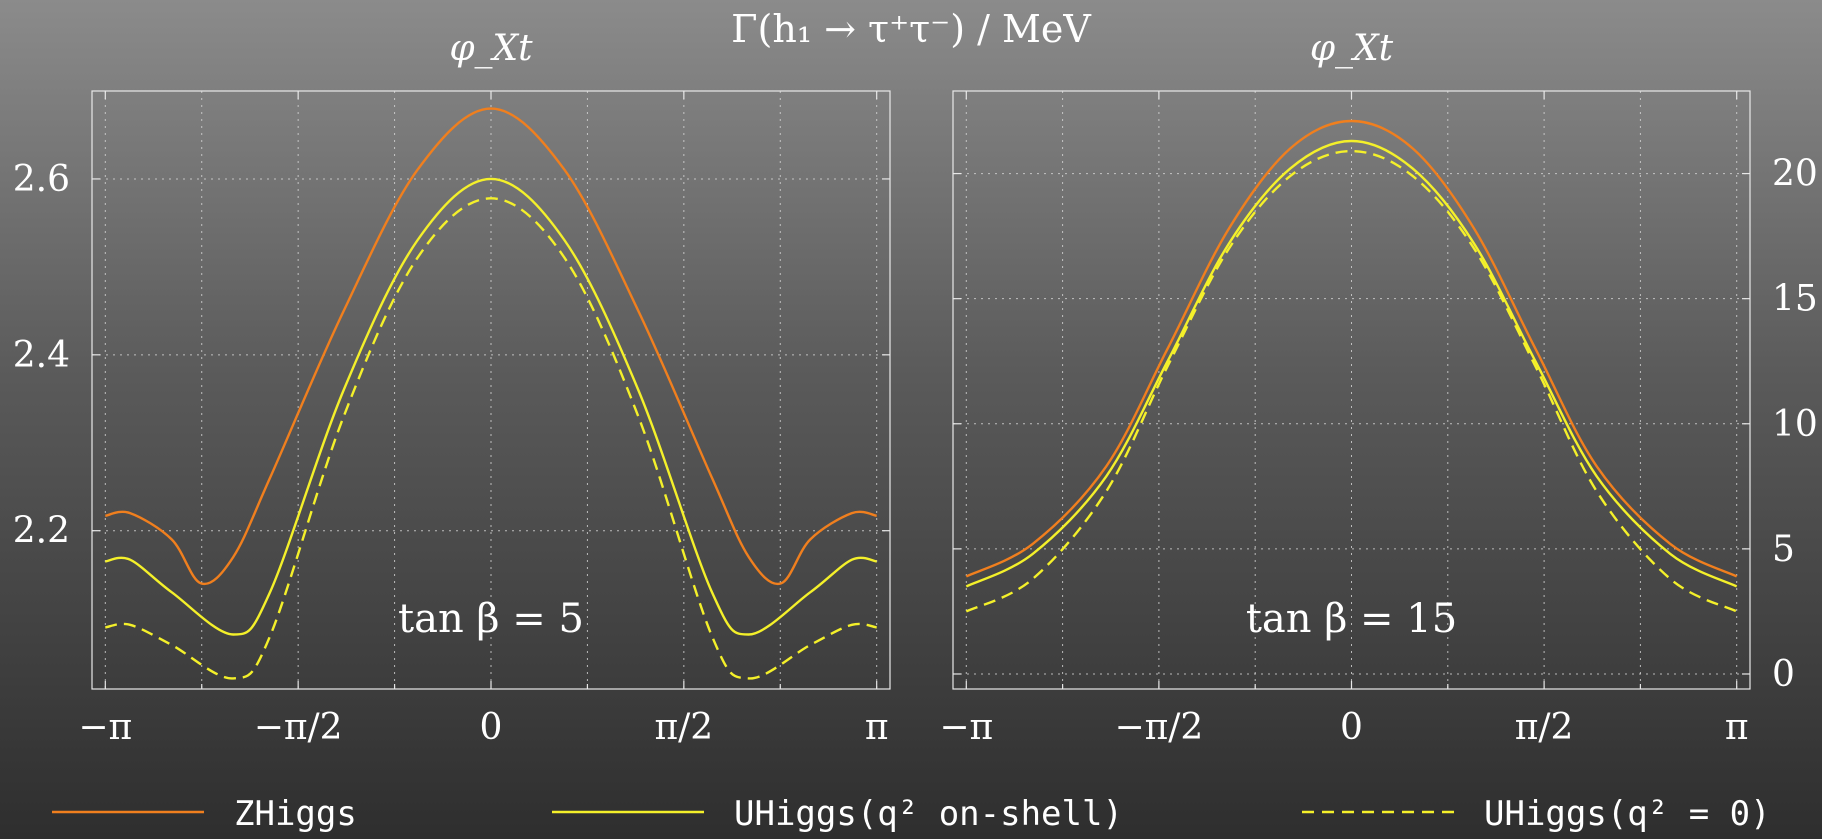 Image resolution: width=1822 pixels, height=839 pixels. I want to click on legend-label-uhiggs-onshell: UHiggs(q² on-shell), so click(928, 814).